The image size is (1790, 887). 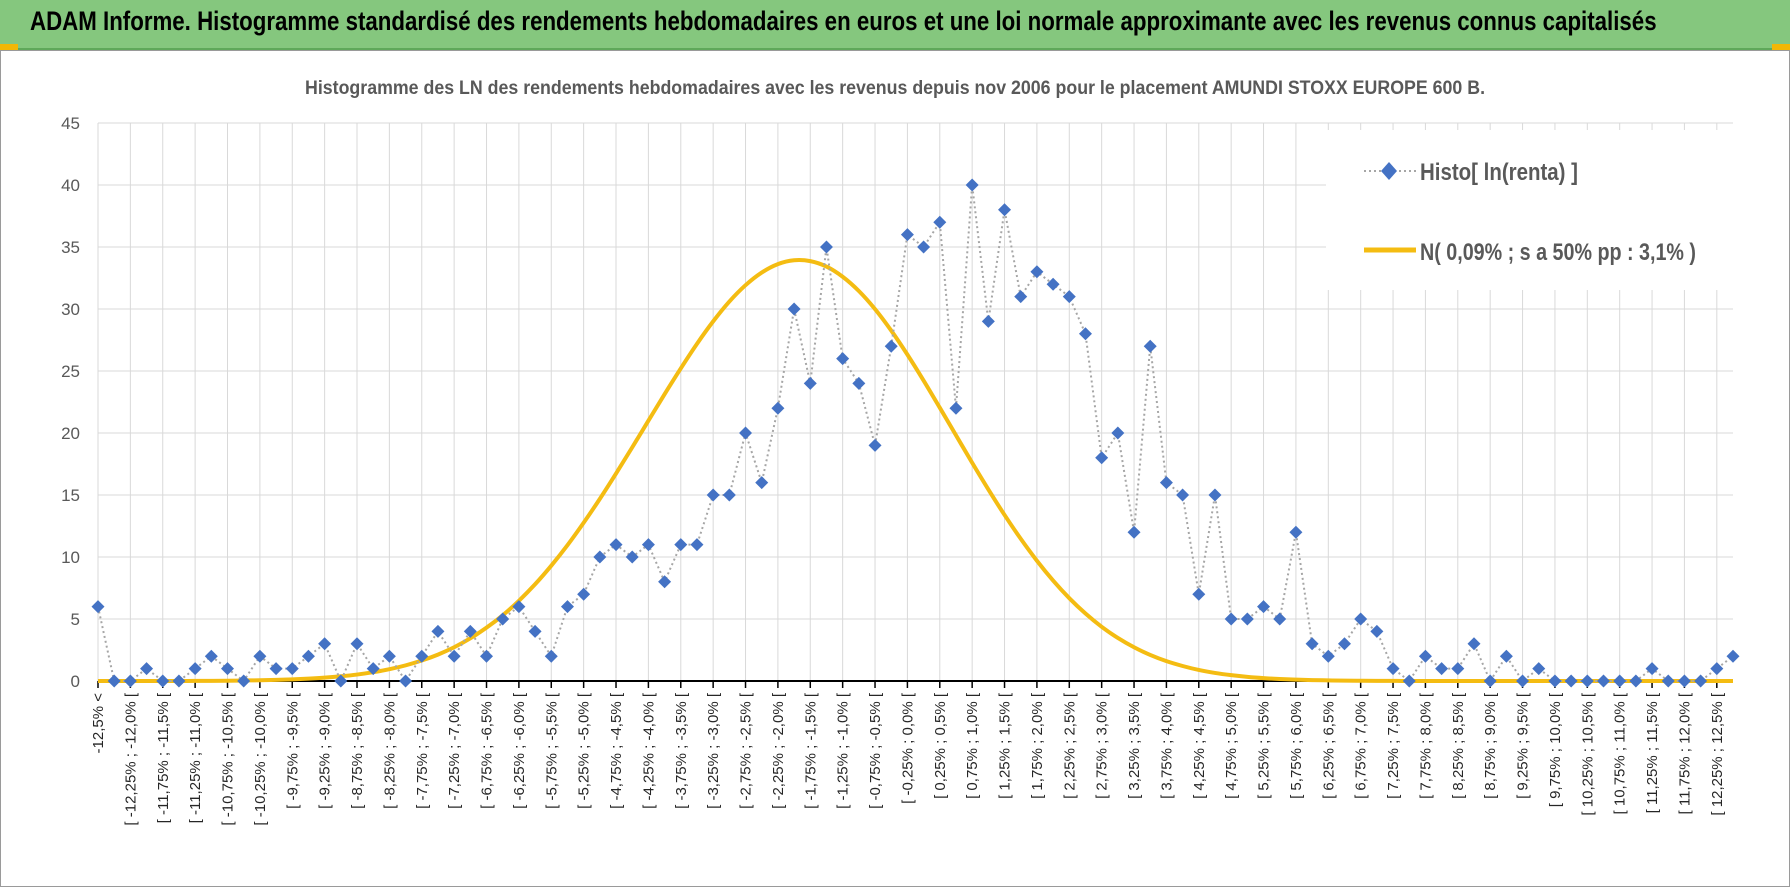 What do you see at coordinates (98, 723) in the screenshot?
I see `x-tick-label: -12,5% <` at bounding box center [98, 723].